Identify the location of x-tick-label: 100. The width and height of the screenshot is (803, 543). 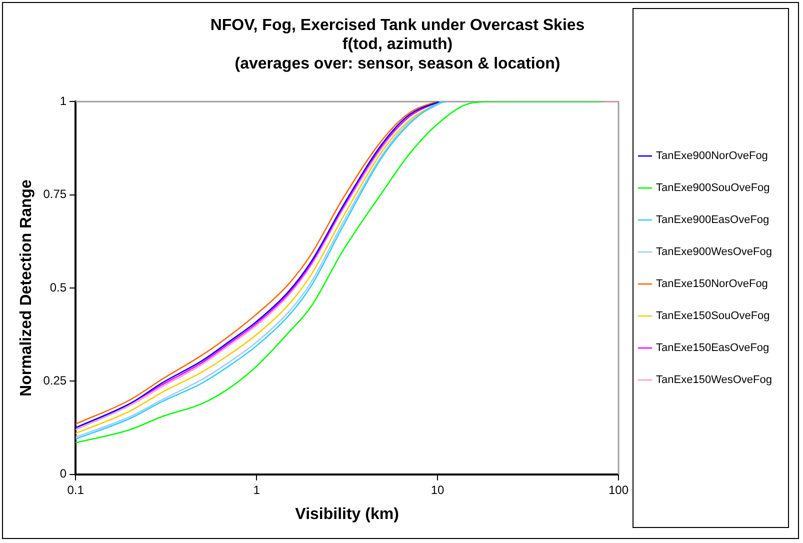
(618, 489).